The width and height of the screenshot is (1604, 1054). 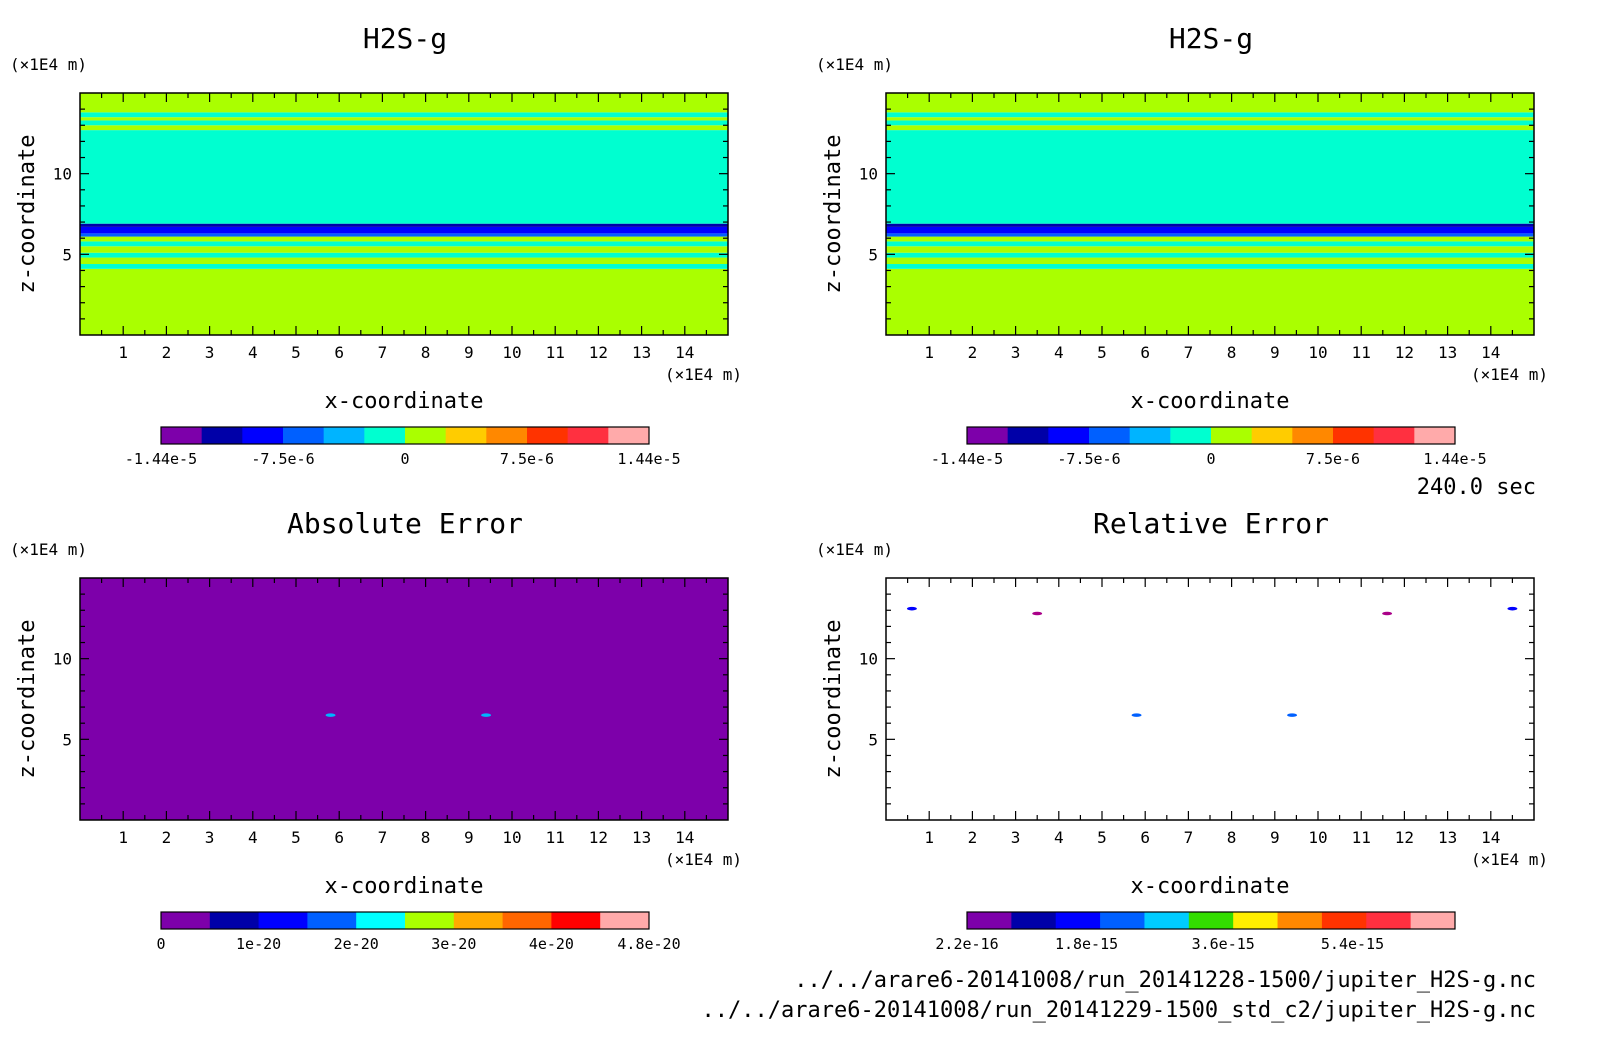 I want to click on colorbar-tick-label: 2e-20, so click(x=356, y=944).